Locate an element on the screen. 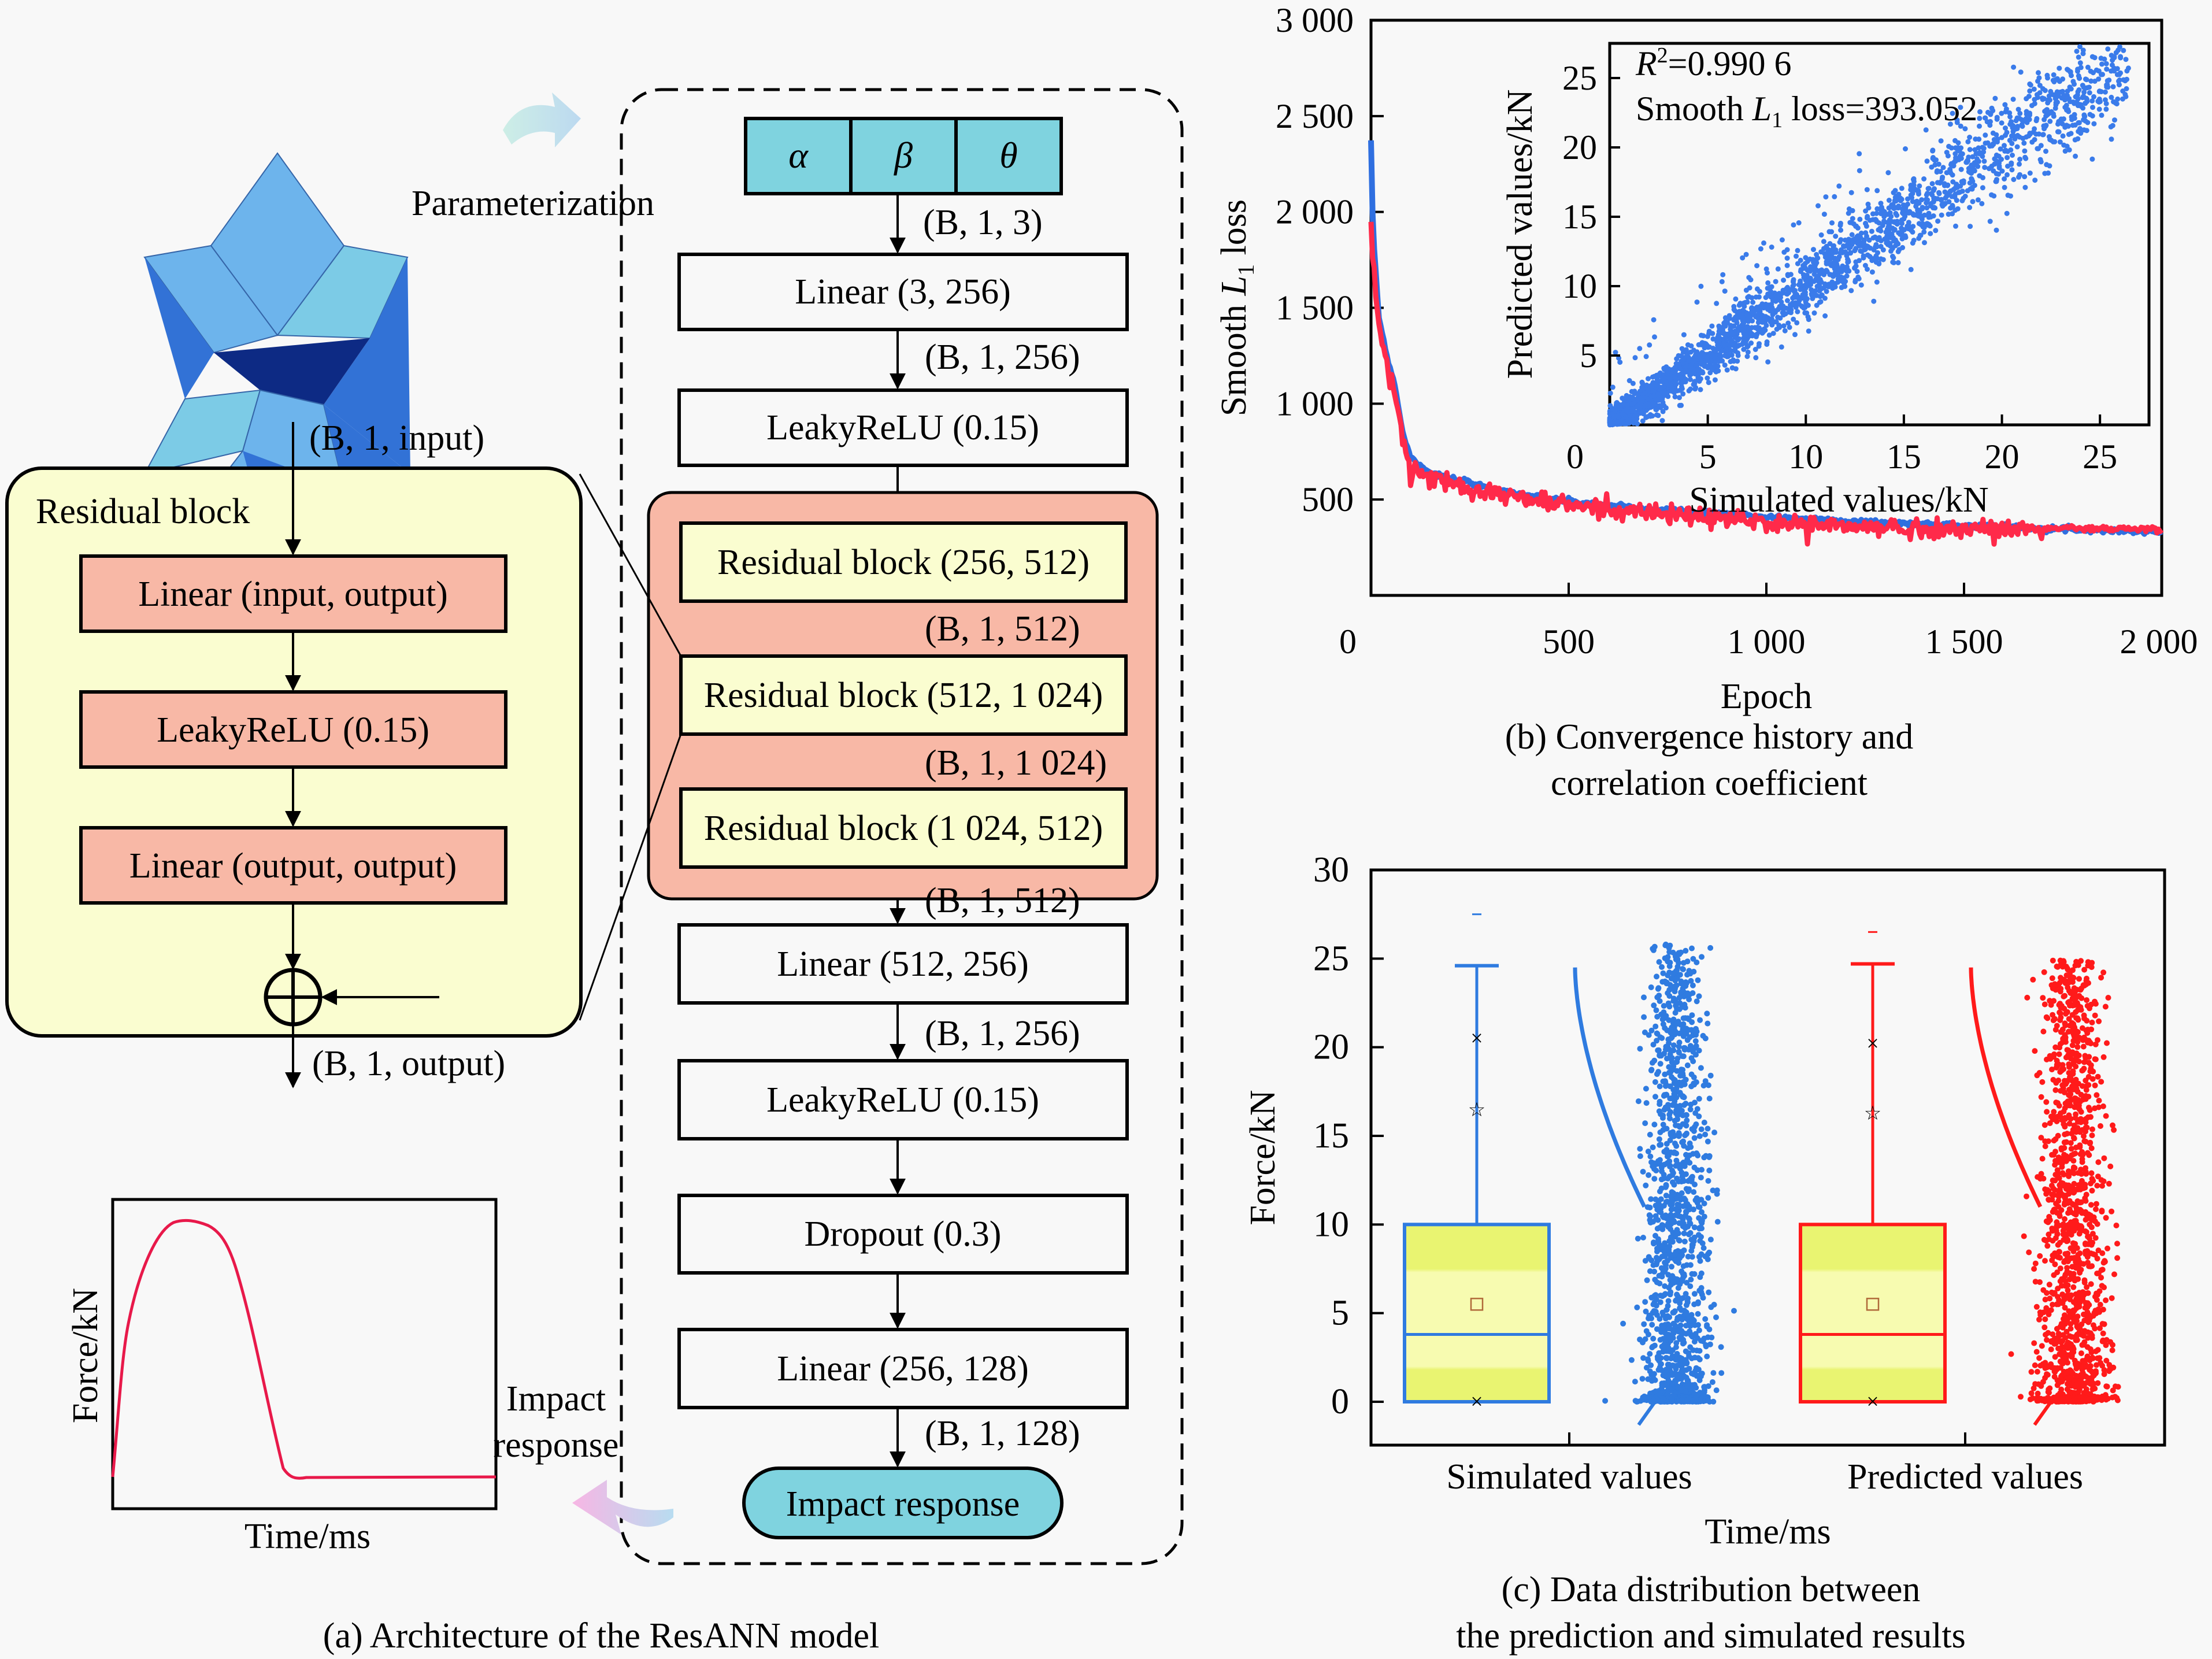 The image size is (2212, 1659). inset-y-tick-label: 25 is located at coordinates (1579, 78).